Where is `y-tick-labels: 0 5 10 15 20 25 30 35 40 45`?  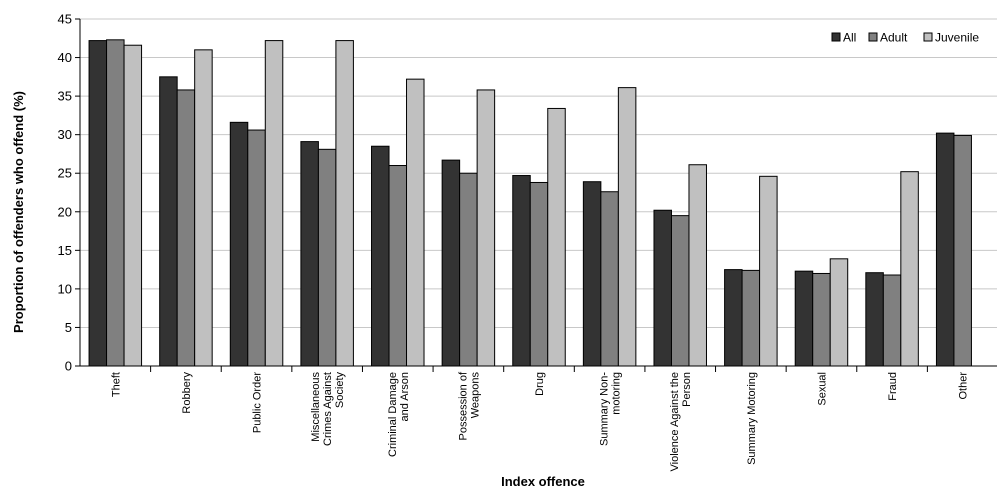 y-tick-labels: 0 5 10 15 20 25 30 35 40 45 is located at coordinates (65, 193).